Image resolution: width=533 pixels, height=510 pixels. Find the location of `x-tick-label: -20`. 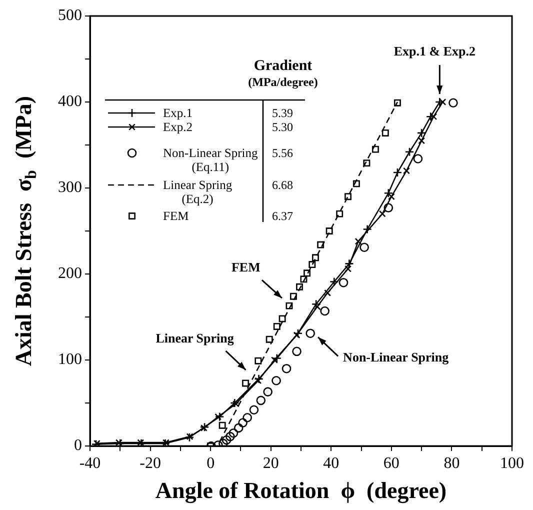

x-tick-label: -20 is located at coordinates (150, 463).